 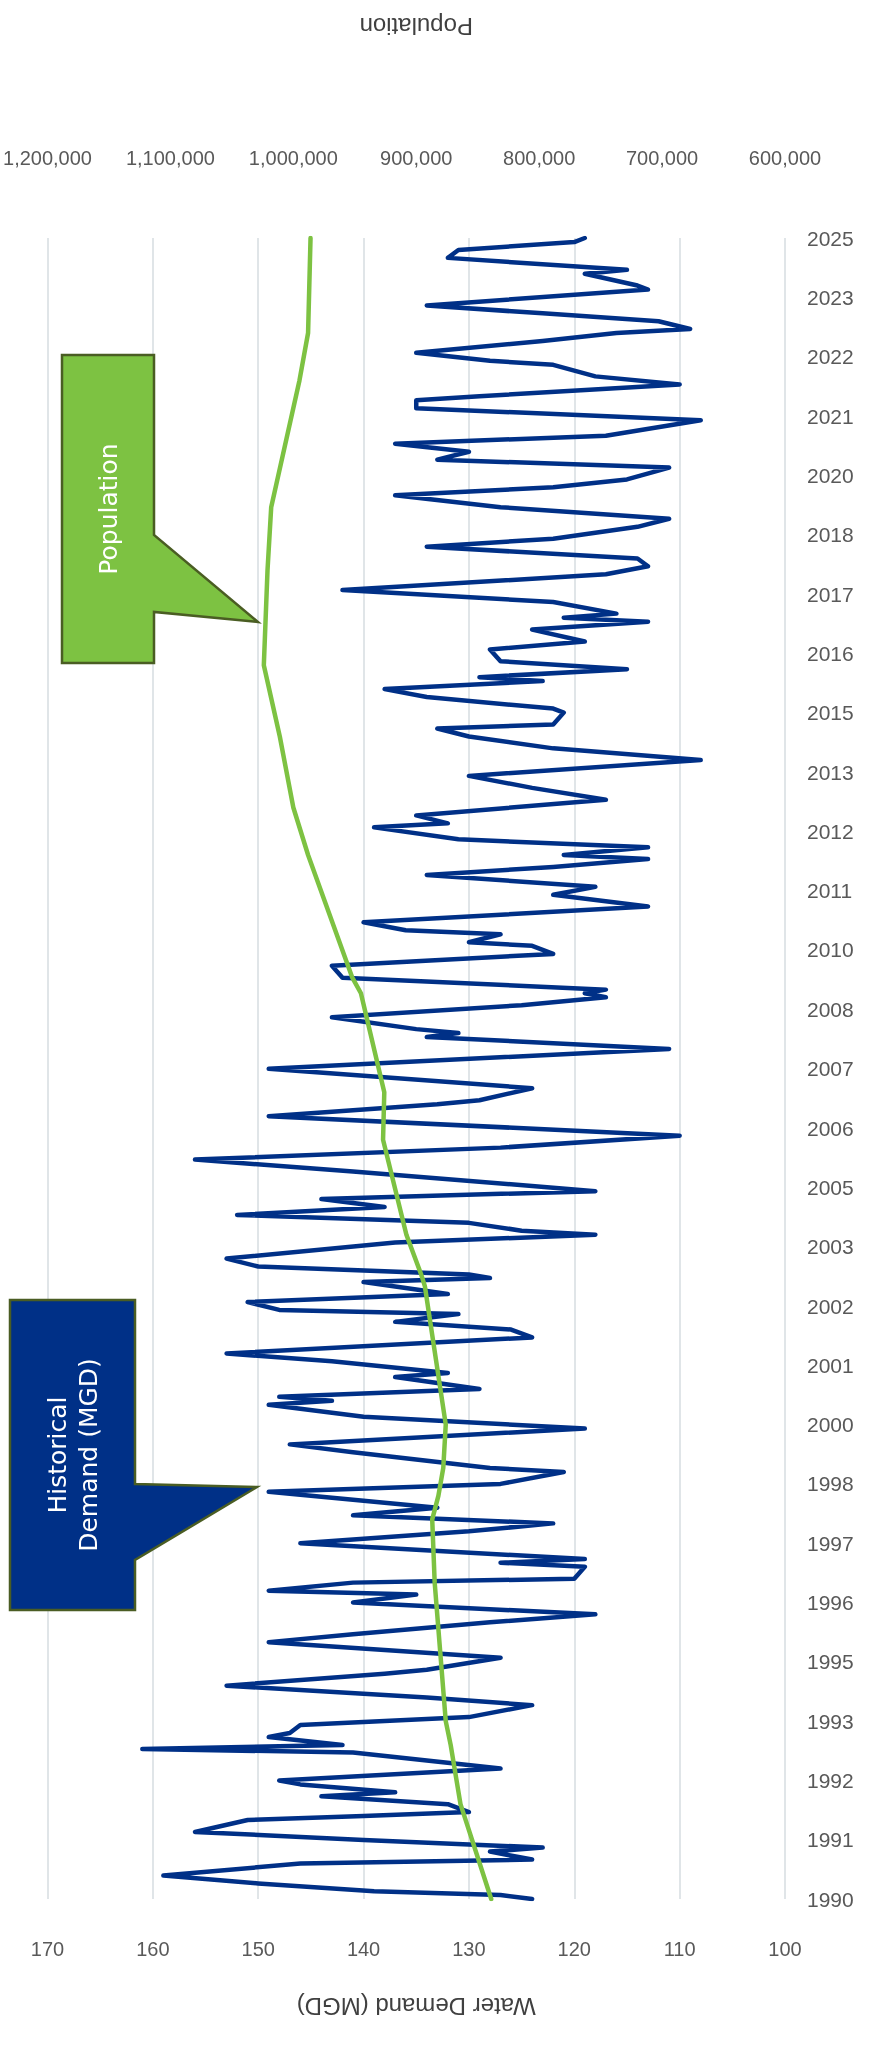 What do you see at coordinates (830, 1009) in the screenshot?
I see `y-tick-label: 2008` at bounding box center [830, 1009].